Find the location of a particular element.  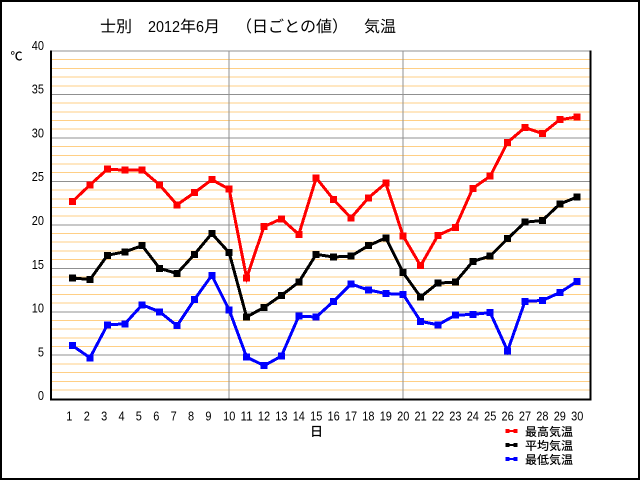

svg-text: 0 is located at coordinates (41, 395).